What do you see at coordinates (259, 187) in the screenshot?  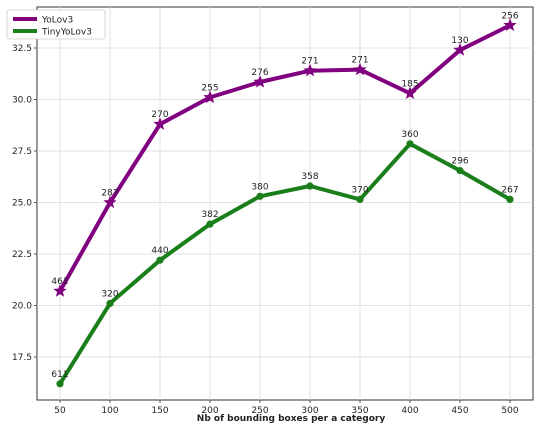 I see `data-label-tinyyolov3: 380` at bounding box center [259, 187].